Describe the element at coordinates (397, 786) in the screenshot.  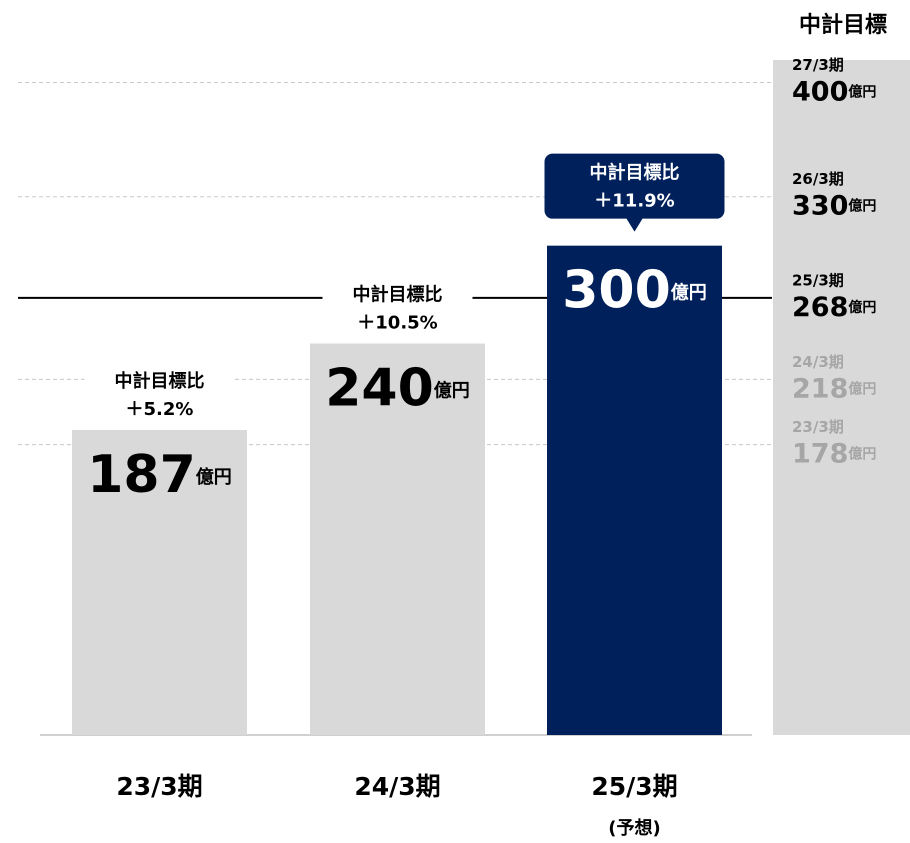
I see `x-tick-label: 24/3期` at that location.